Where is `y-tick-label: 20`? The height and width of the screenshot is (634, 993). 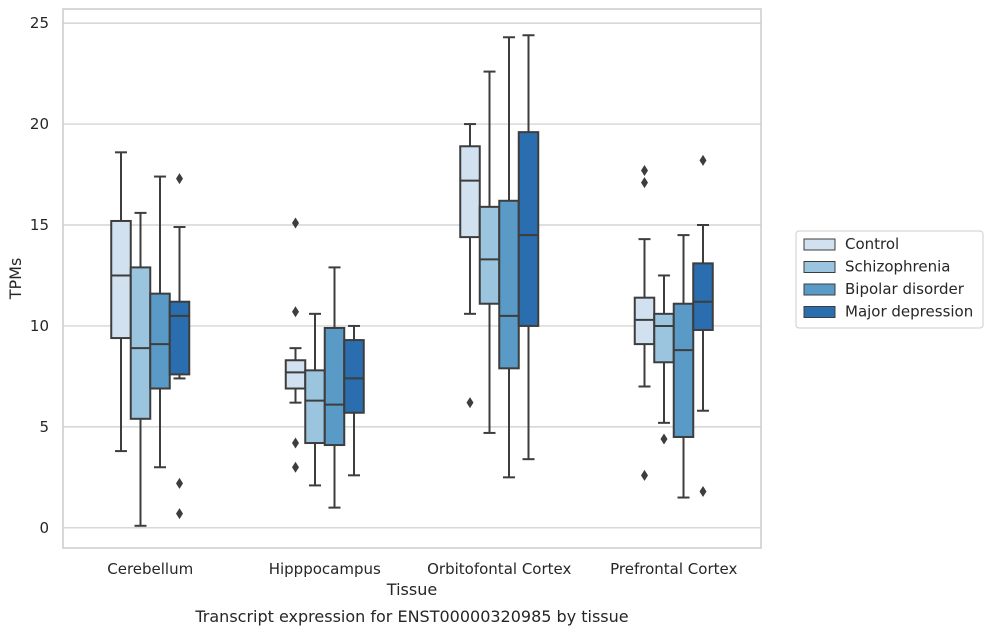 y-tick-label: 20 is located at coordinates (39, 124).